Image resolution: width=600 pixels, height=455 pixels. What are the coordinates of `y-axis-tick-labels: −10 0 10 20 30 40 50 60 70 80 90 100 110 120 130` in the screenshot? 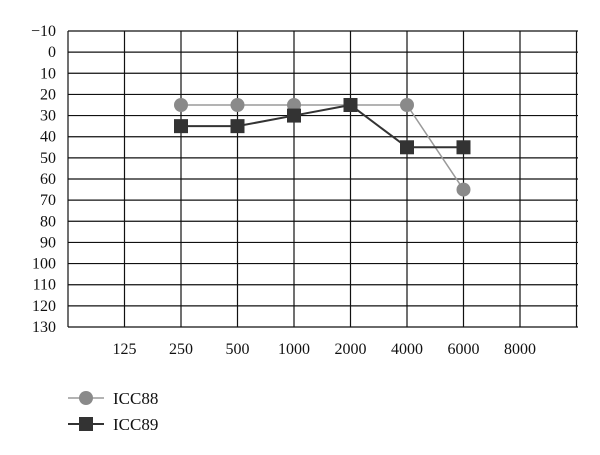 It's located at (43, 179).